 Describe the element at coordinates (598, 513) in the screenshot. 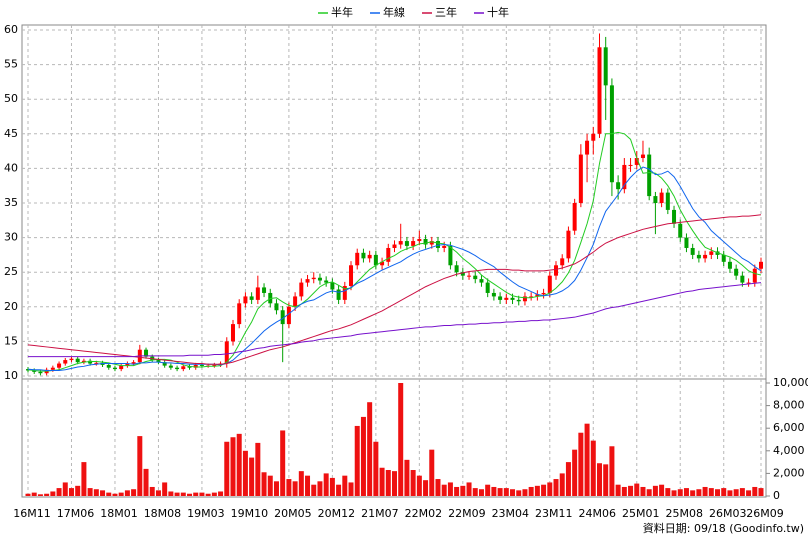

I see `x-tick-label: 24M06` at that location.